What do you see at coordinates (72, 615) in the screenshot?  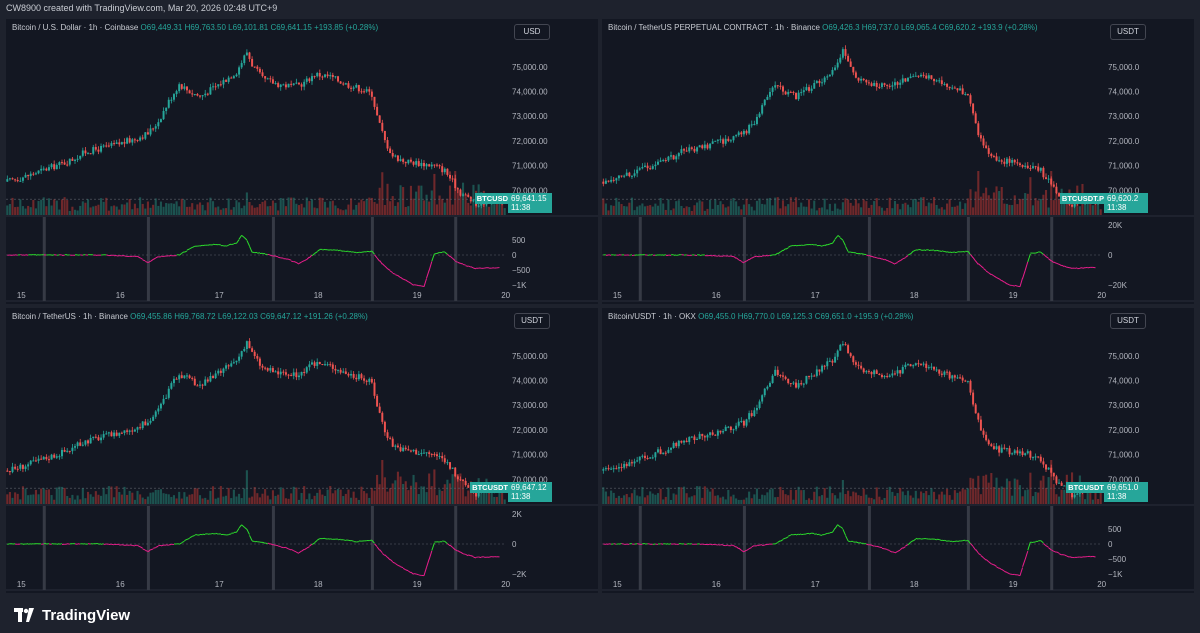 I see `tradingview-brand: TradingView` at bounding box center [72, 615].